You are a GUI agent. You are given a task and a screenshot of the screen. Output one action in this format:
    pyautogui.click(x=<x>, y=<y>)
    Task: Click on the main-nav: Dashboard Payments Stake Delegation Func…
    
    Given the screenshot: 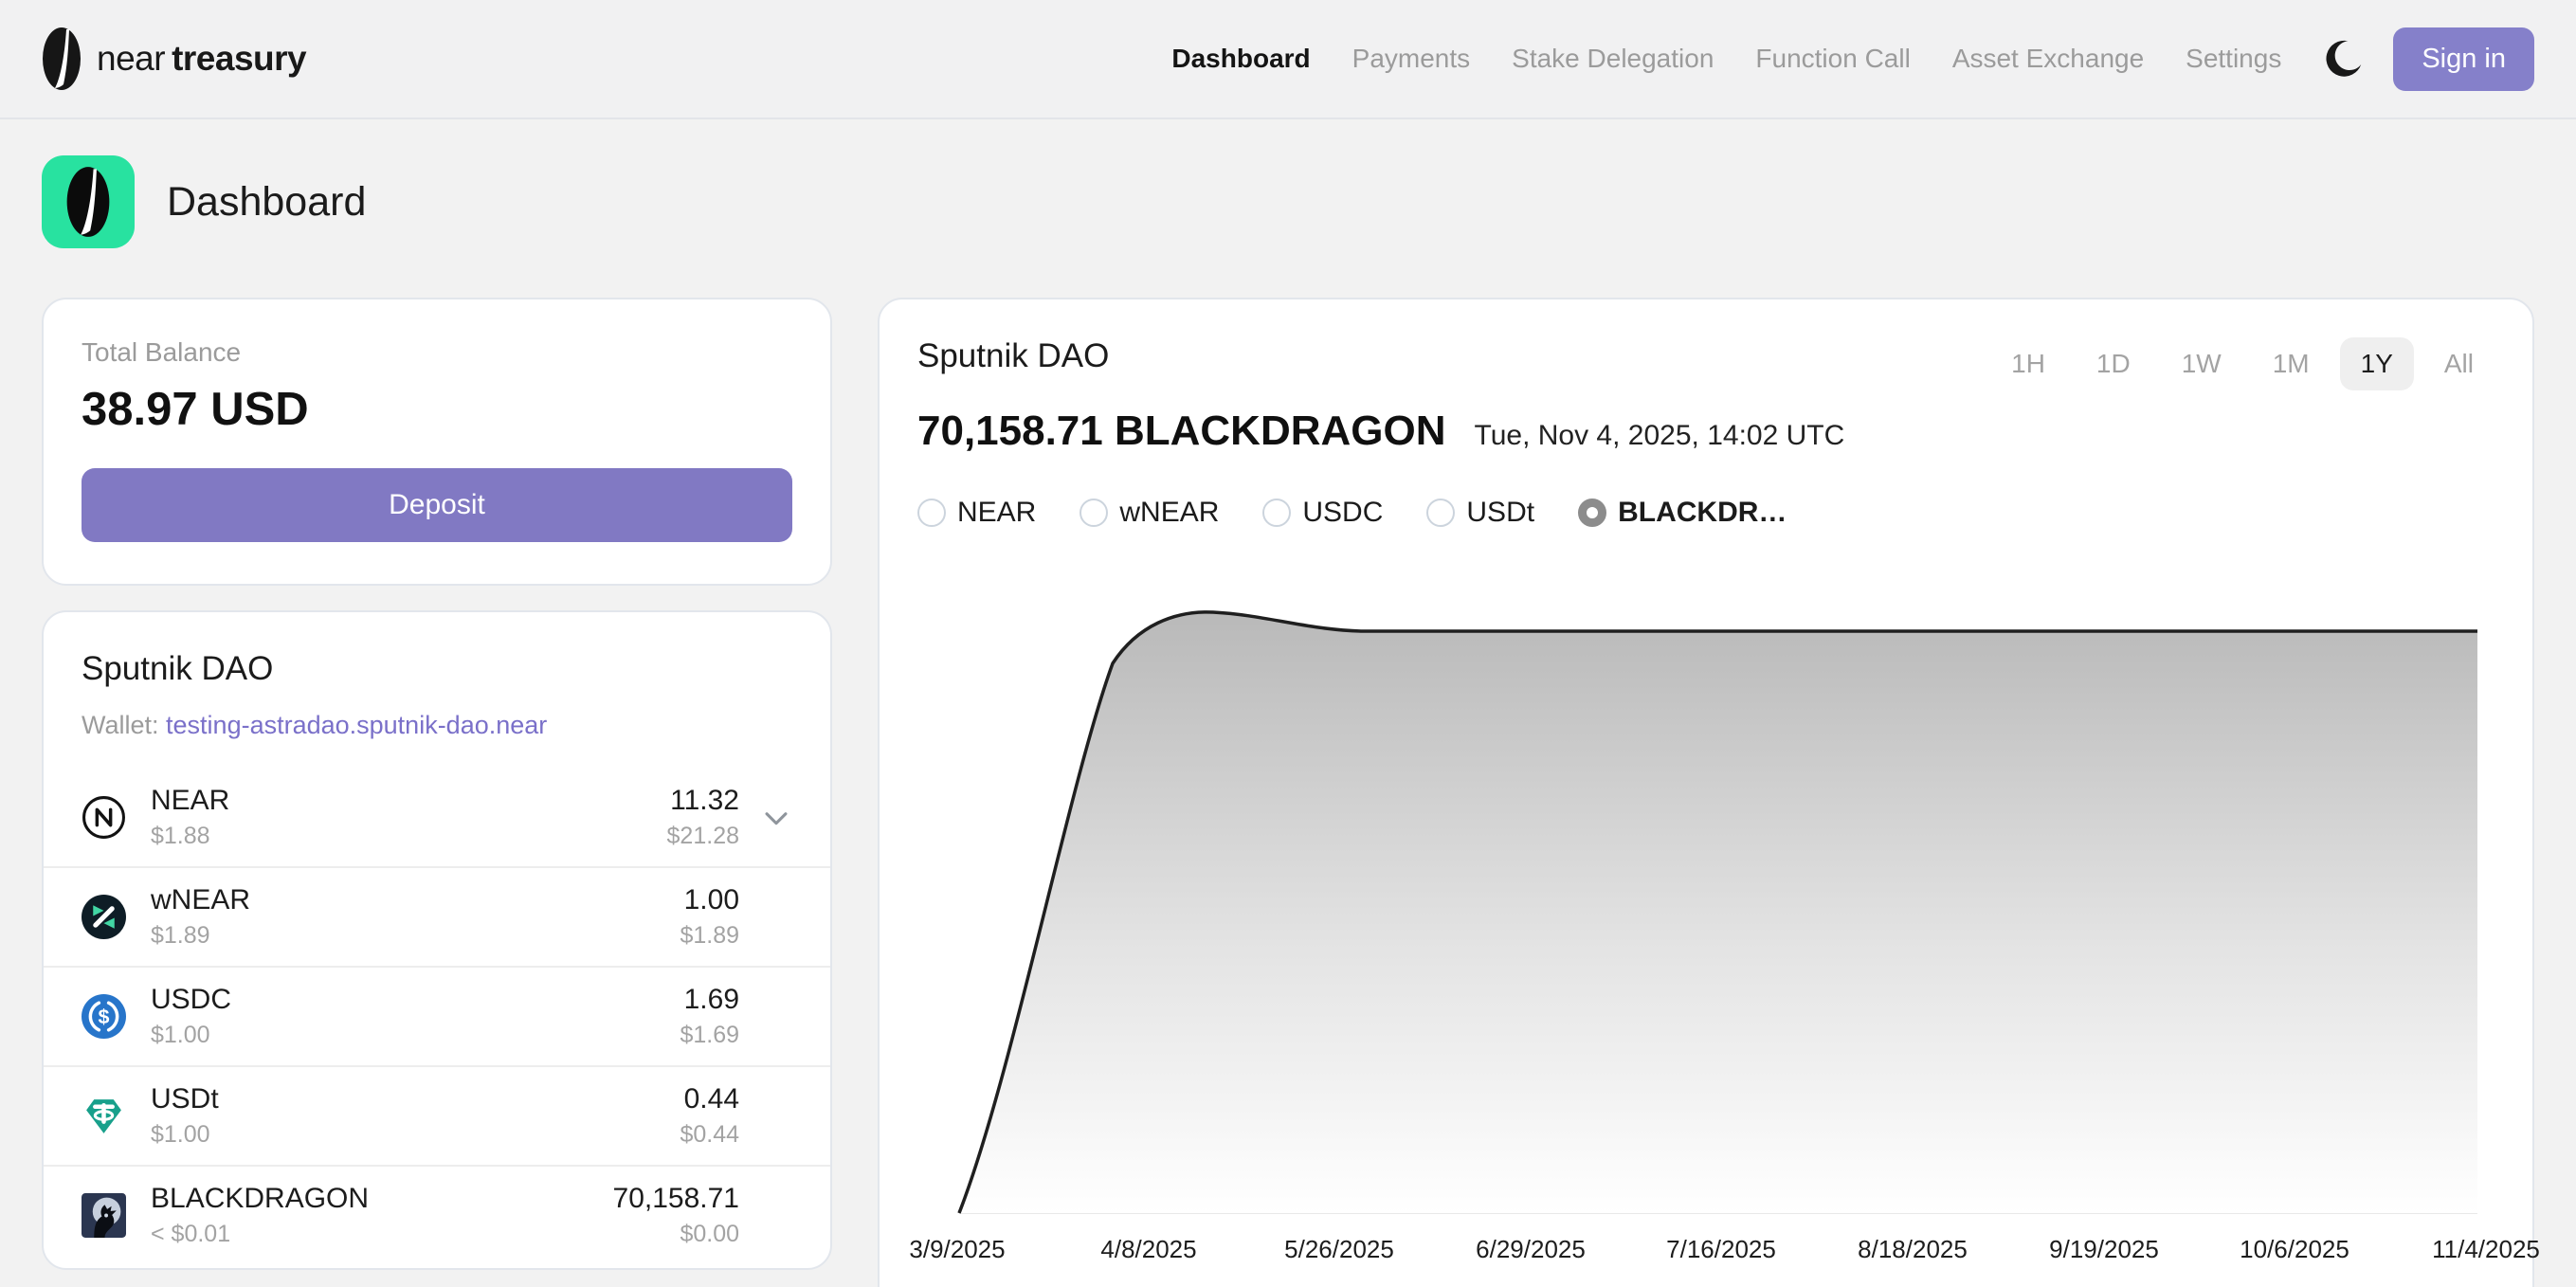 What is the action you would take?
    pyautogui.click(x=1726, y=59)
    